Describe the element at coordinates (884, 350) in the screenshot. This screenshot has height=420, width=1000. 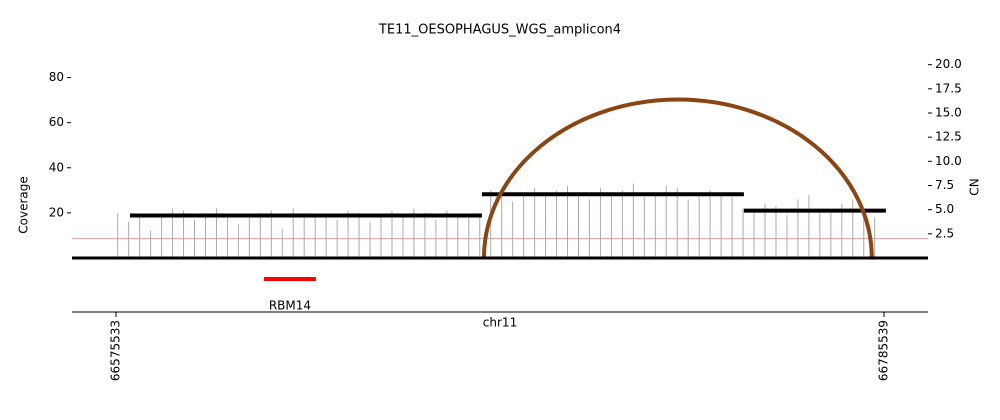
I see `x-tick-label: 66785539` at that location.